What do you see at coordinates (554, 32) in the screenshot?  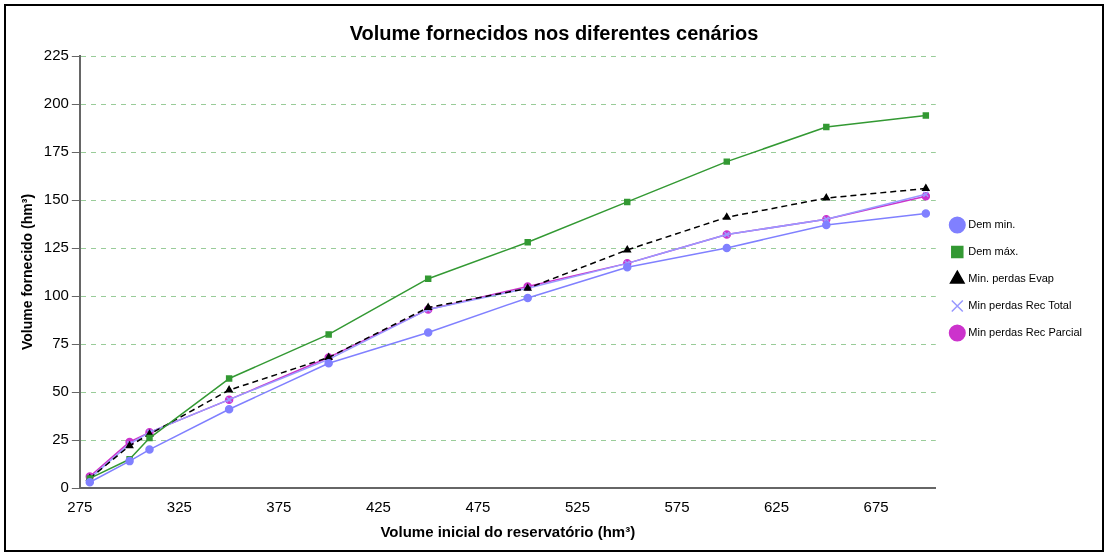 I see `chart-title: Volume fornecidos nos diferentes cenários` at bounding box center [554, 32].